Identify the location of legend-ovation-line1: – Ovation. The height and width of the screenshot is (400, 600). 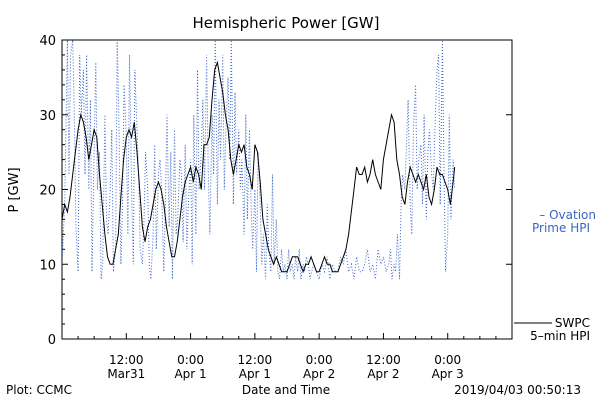
(567, 215).